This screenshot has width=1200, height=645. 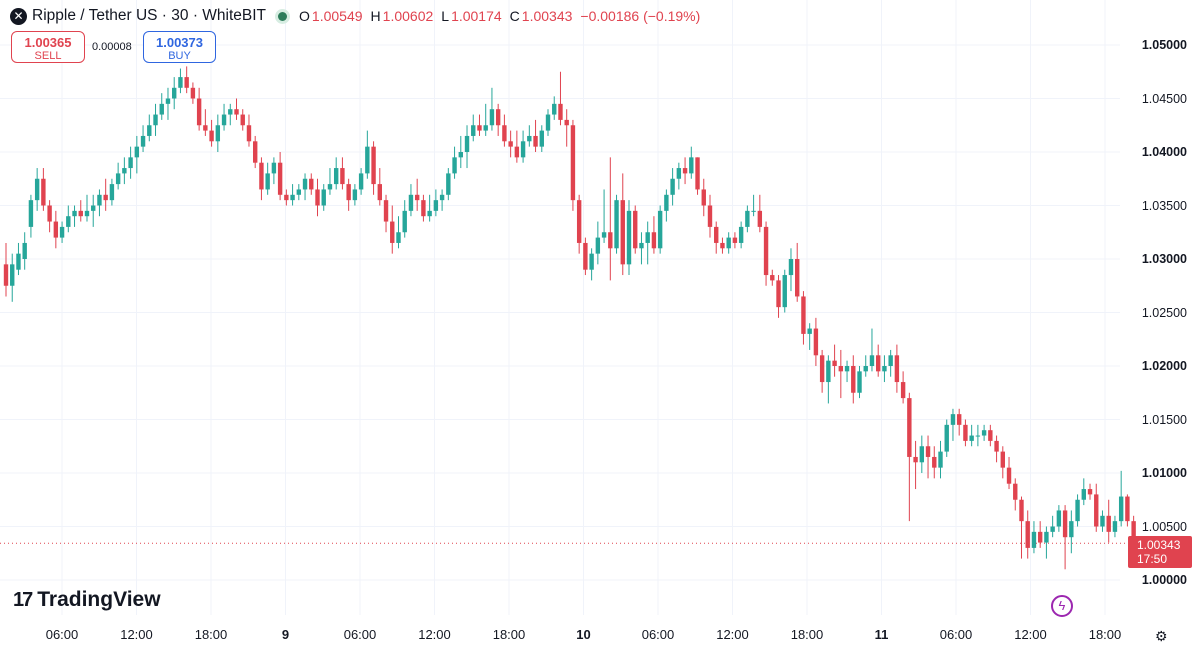 I want to click on tradingview-logo: 17 TradingView, so click(x=87, y=600).